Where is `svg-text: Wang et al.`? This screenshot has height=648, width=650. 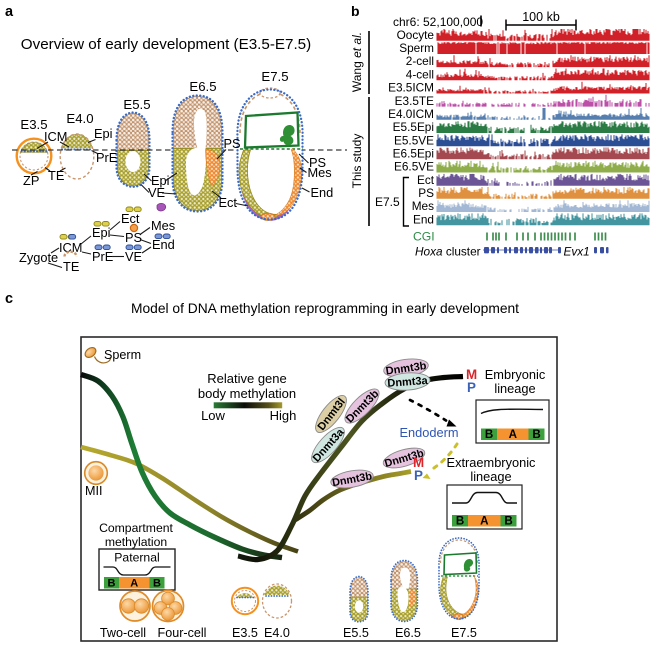
svg-text: Wang et al. is located at coordinates (357, 62).